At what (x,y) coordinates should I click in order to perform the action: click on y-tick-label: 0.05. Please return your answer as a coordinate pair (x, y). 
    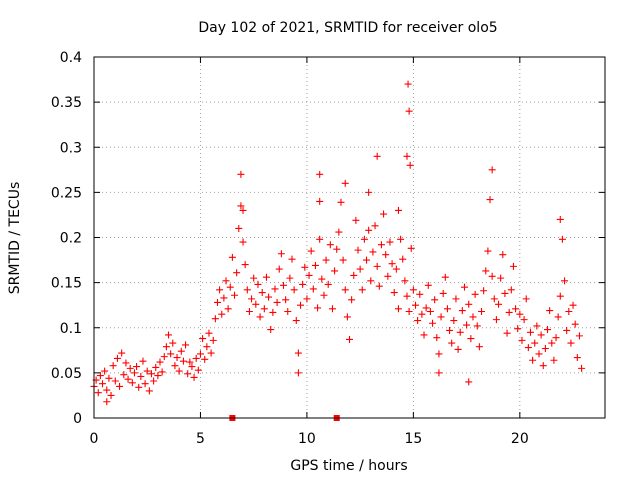
    Looking at the image, I should click on (66, 374).